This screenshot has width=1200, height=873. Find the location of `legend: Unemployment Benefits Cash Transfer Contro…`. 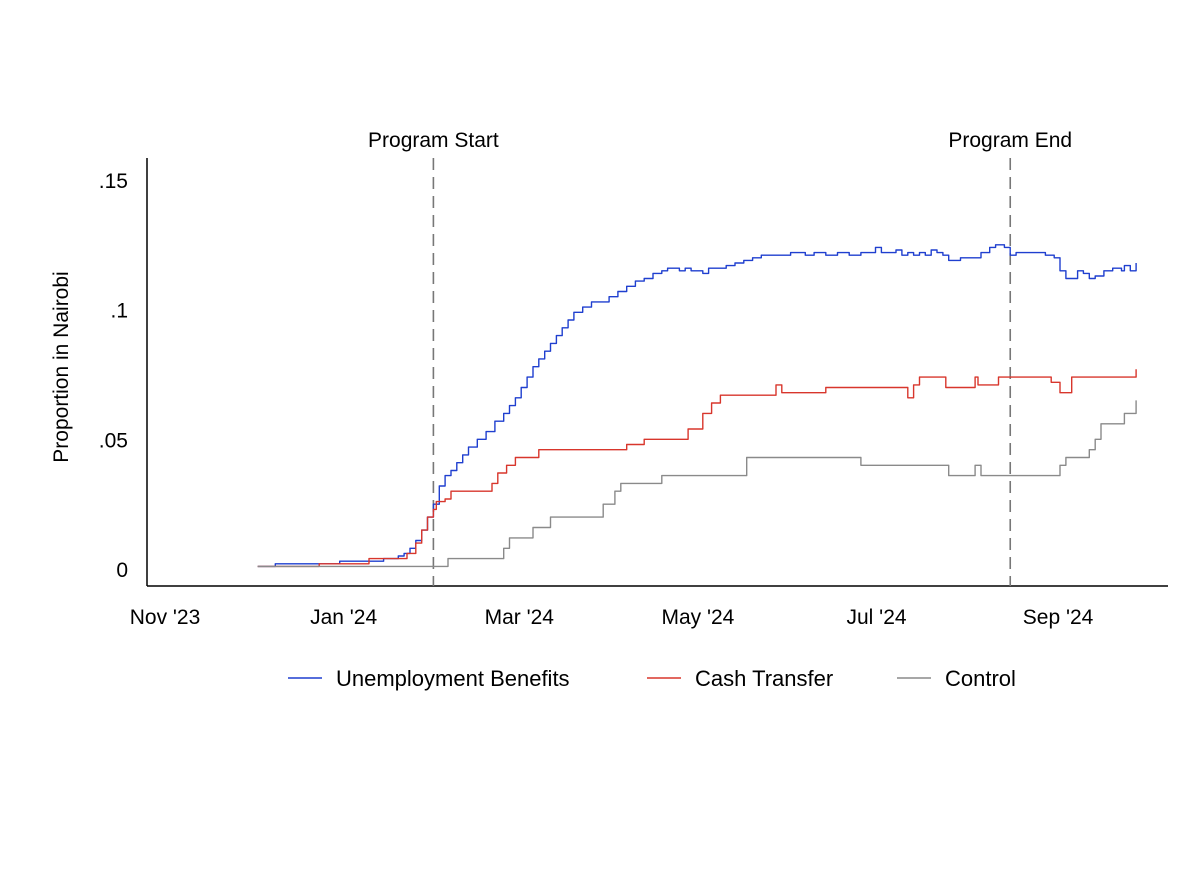

legend: Unemployment Benefits Cash Transfer Contro… is located at coordinates (652, 678).